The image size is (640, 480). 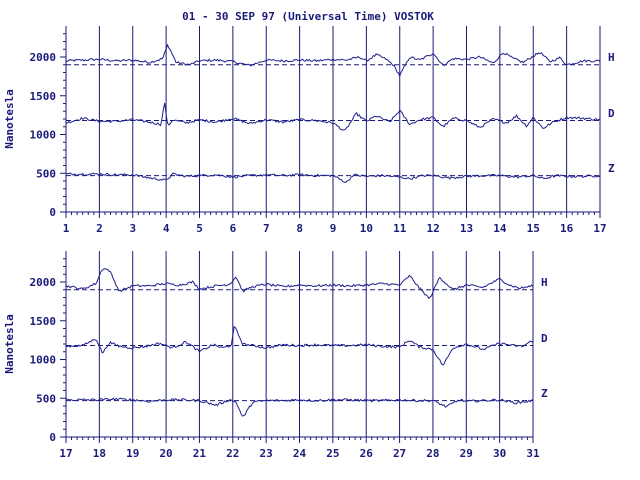 What do you see at coordinates (132, 453) in the screenshot?
I see `x-tick-label: 19` at bounding box center [132, 453].